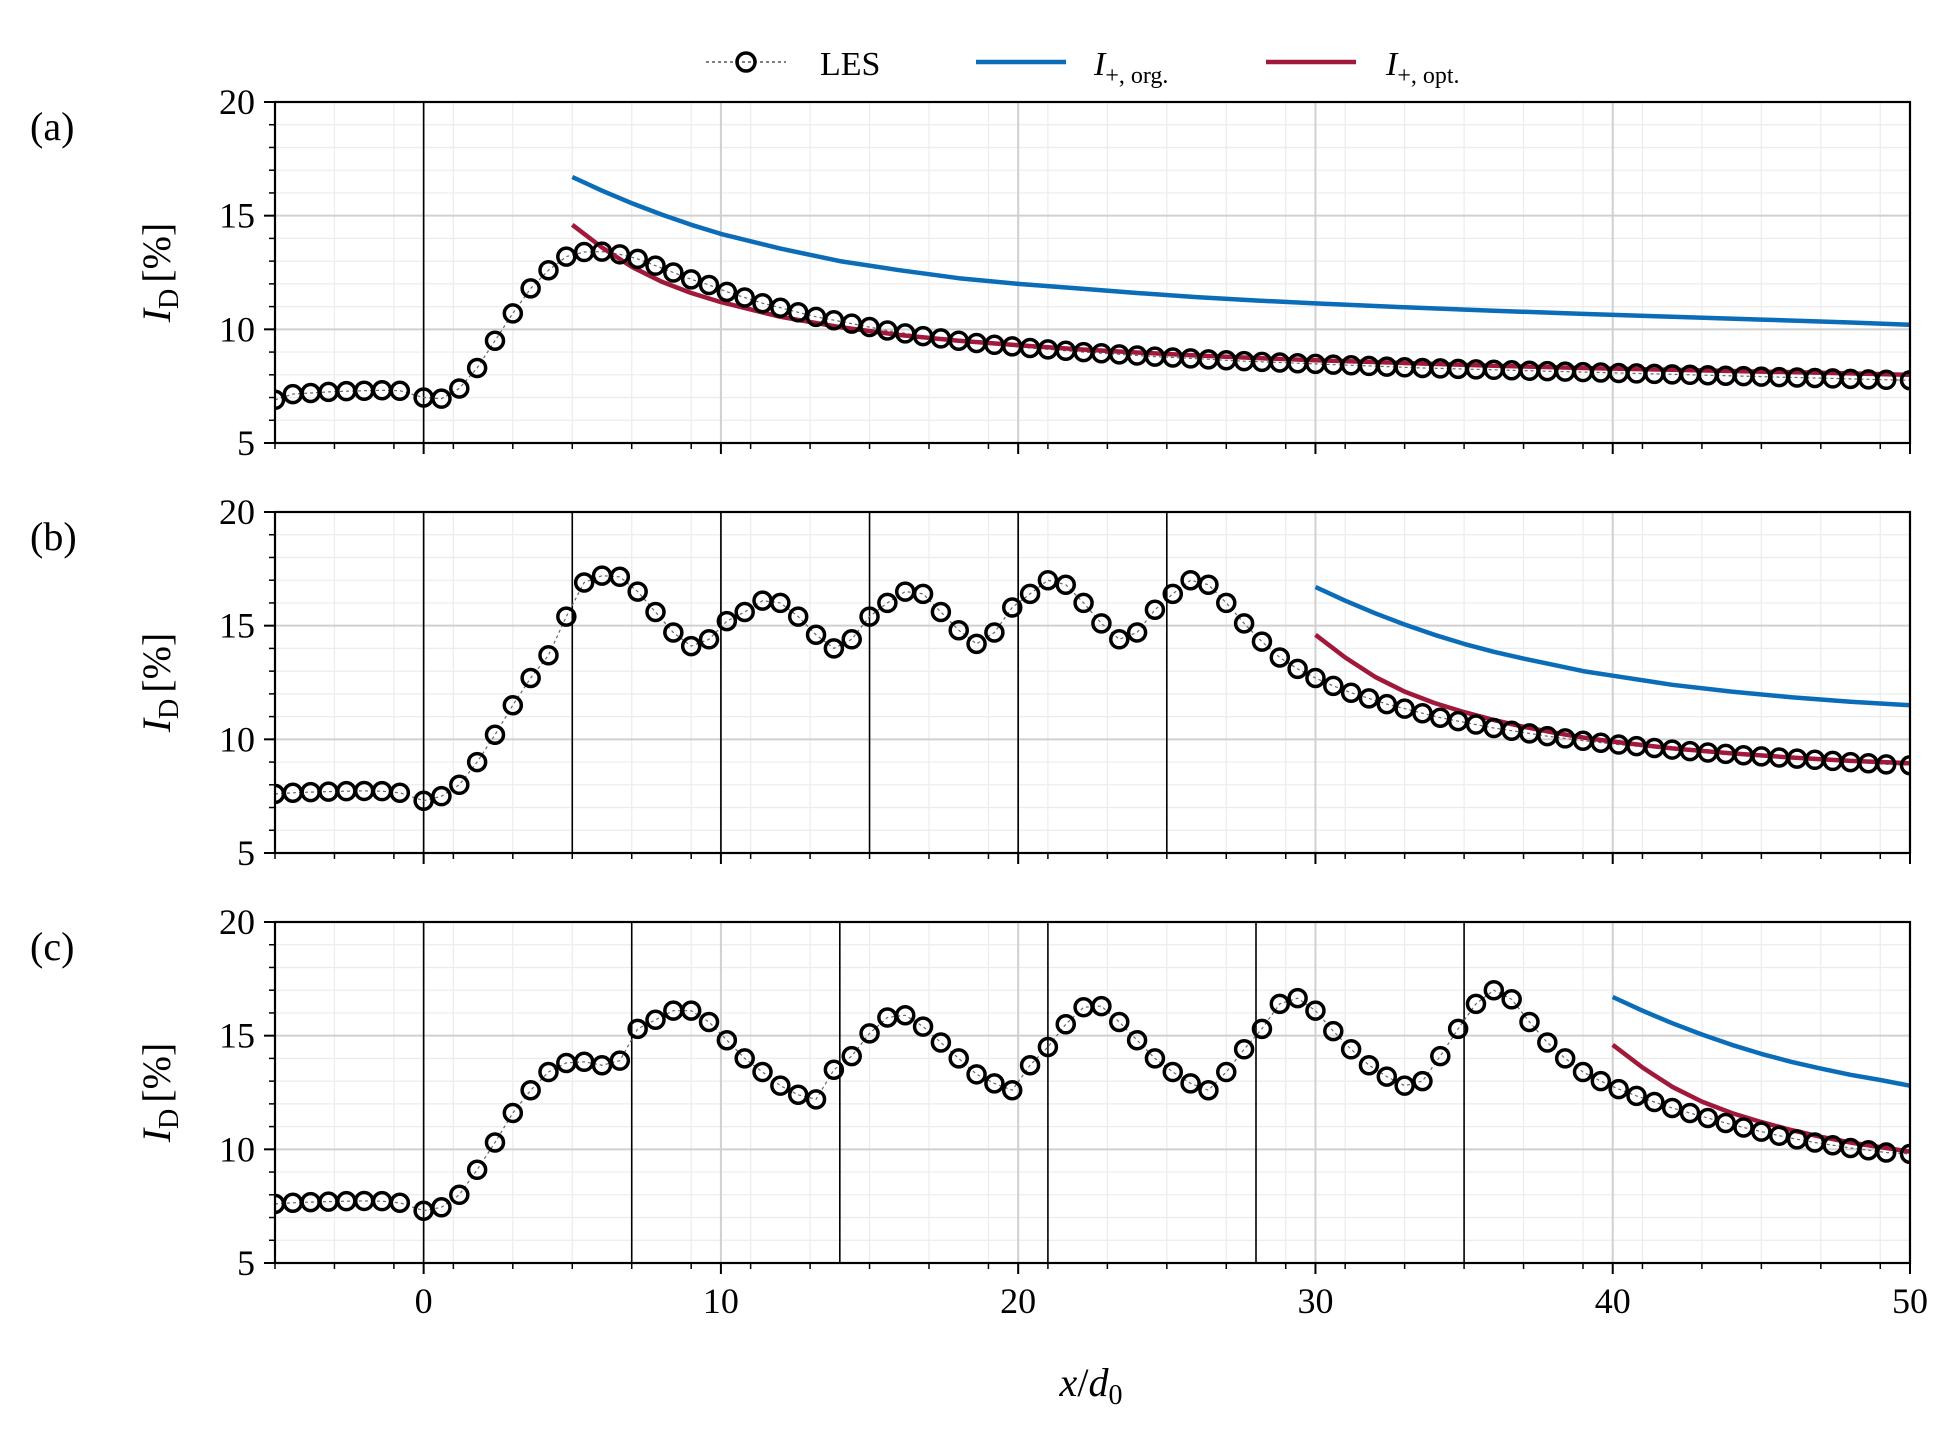 The width and height of the screenshot is (1956, 1438). What do you see at coordinates (850, 64) in the screenshot?
I see `legend-les-label: LES` at bounding box center [850, 64].